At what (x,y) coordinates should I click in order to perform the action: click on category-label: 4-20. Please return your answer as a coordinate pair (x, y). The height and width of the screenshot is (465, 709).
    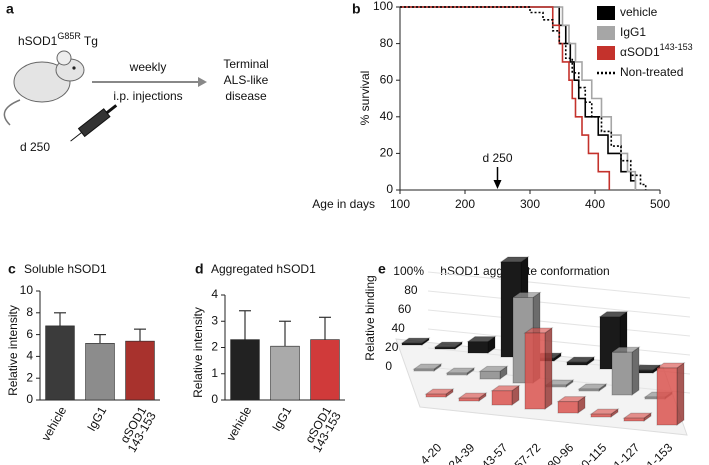
    Looking at the image, I should click on (430, 452).